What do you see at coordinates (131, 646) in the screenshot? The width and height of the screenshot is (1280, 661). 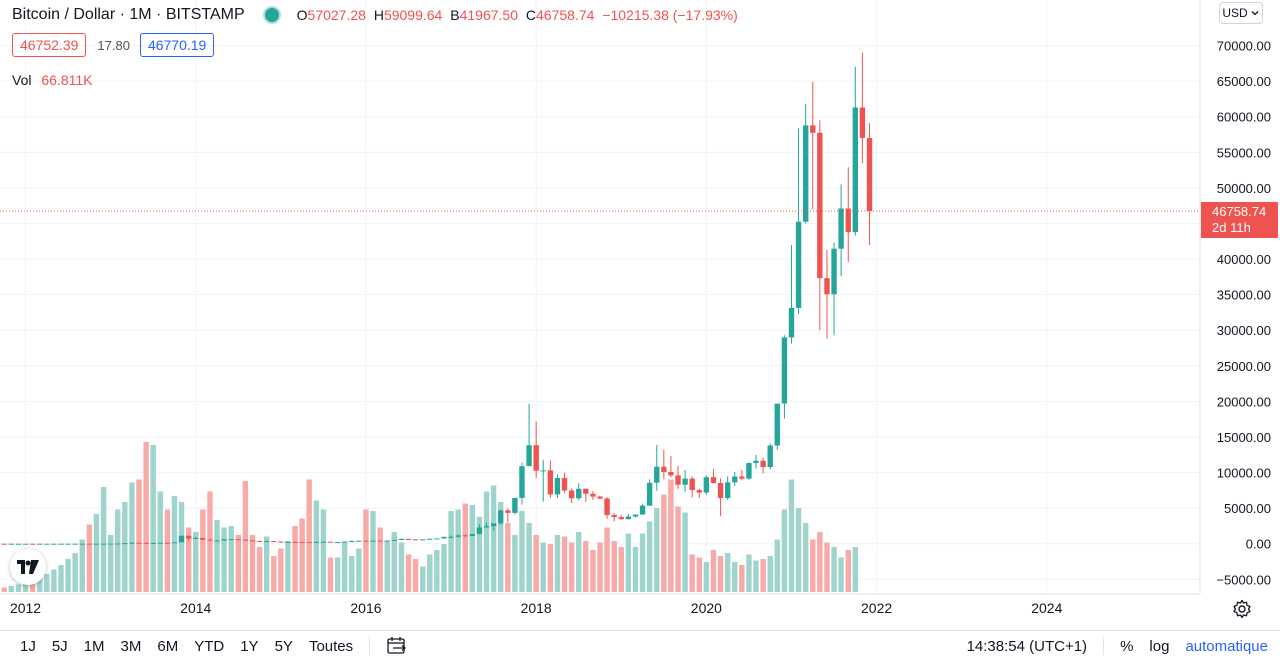 I see `range-3m-button: 3M` at bounding box center [131, 646].